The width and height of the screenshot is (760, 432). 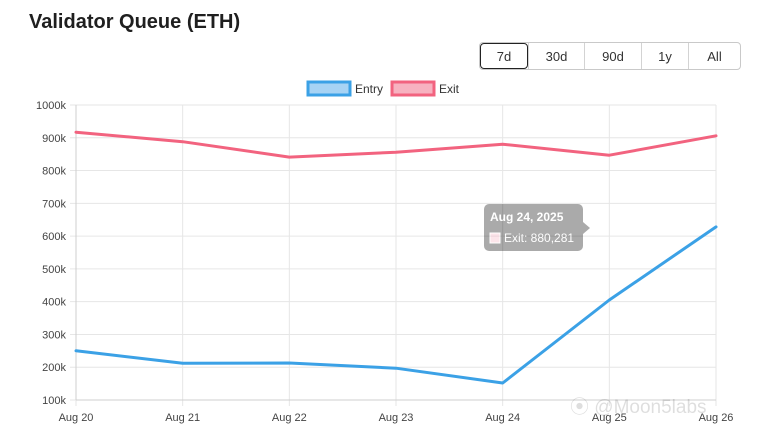 I want to click on x-tick-label: Aug 22, so click(x=289, y=418).